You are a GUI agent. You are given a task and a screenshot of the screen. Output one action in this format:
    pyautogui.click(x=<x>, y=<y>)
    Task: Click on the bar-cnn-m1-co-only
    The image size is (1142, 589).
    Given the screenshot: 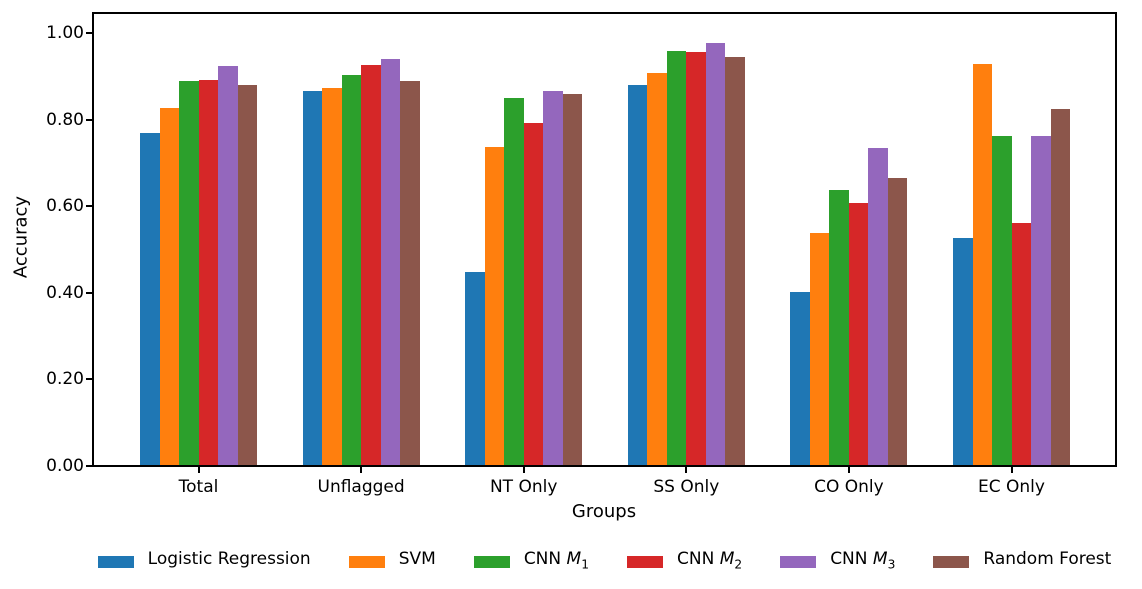 What is the action you would take?
    pyautogui.click(x=839, y=327)
    